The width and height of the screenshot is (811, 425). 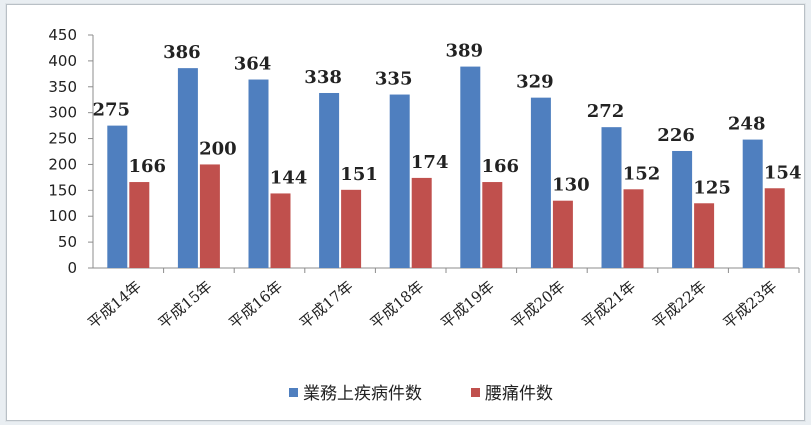 What do you see at coordinates (218, 148) in the screenshot?
I see `data-label-back-pain: 200` at bounding box center [218, 148].